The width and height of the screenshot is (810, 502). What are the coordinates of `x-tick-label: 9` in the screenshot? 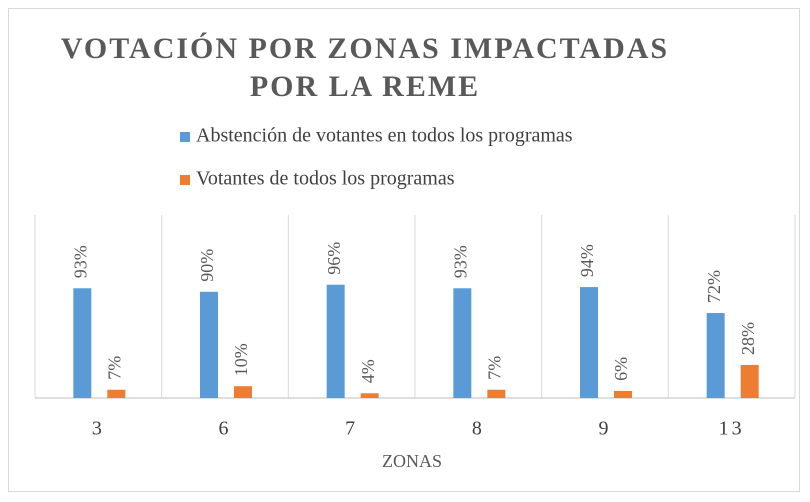 It's located at (605, 429).